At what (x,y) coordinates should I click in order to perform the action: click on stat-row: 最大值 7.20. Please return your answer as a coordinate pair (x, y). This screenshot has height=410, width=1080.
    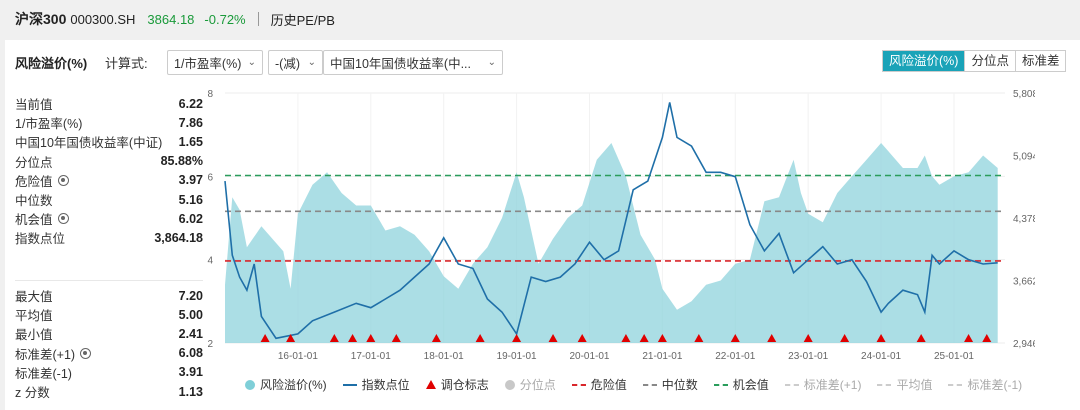
    Looking at the image, I should click on (109, 295).